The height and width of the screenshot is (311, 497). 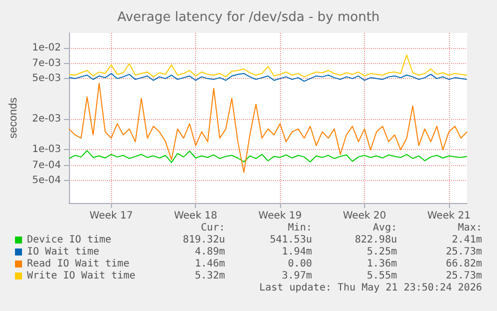 I want to click on text: 541.53u, so click(x=291, y=240).